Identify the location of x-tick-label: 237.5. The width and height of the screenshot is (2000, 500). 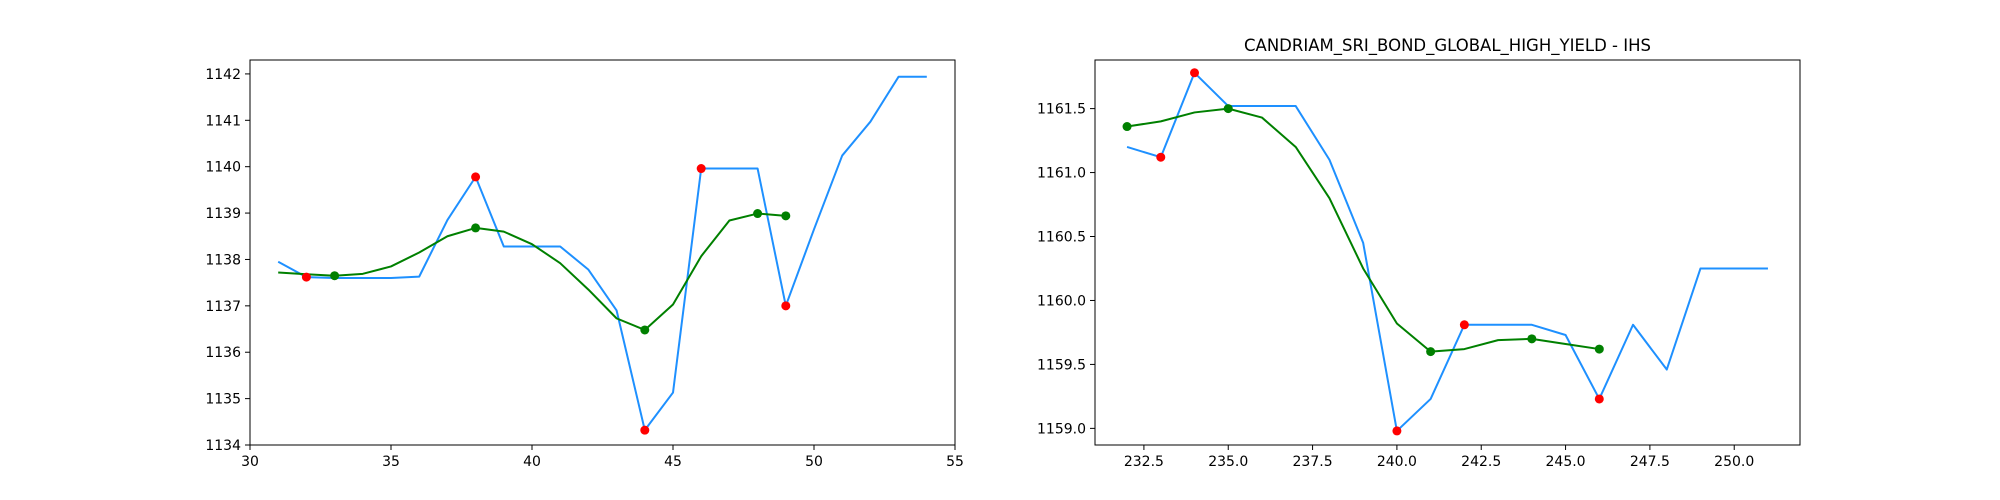
(1313, 462).